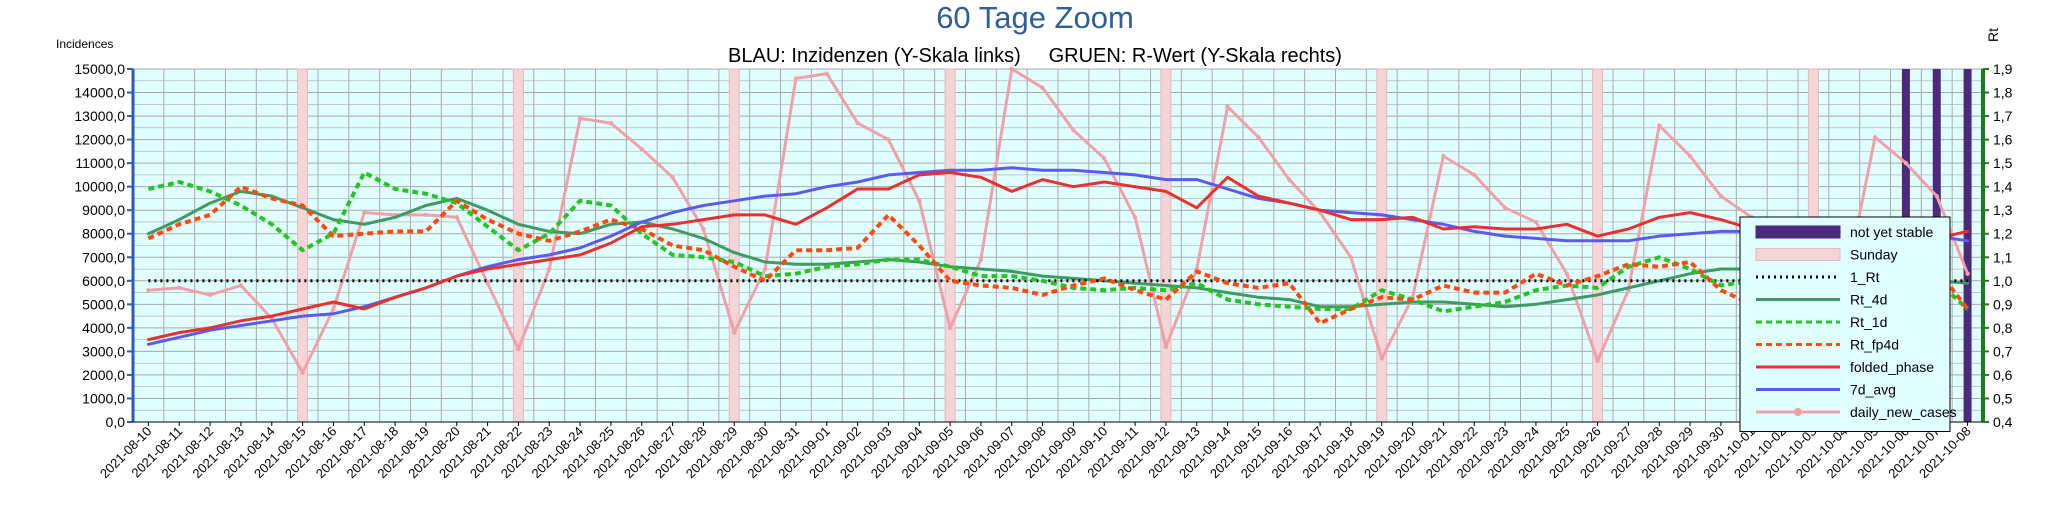 The height and width of the screenshot is (527, 2048). I want to click on y-tick-label-left: 6000,0, so click(103, 281).